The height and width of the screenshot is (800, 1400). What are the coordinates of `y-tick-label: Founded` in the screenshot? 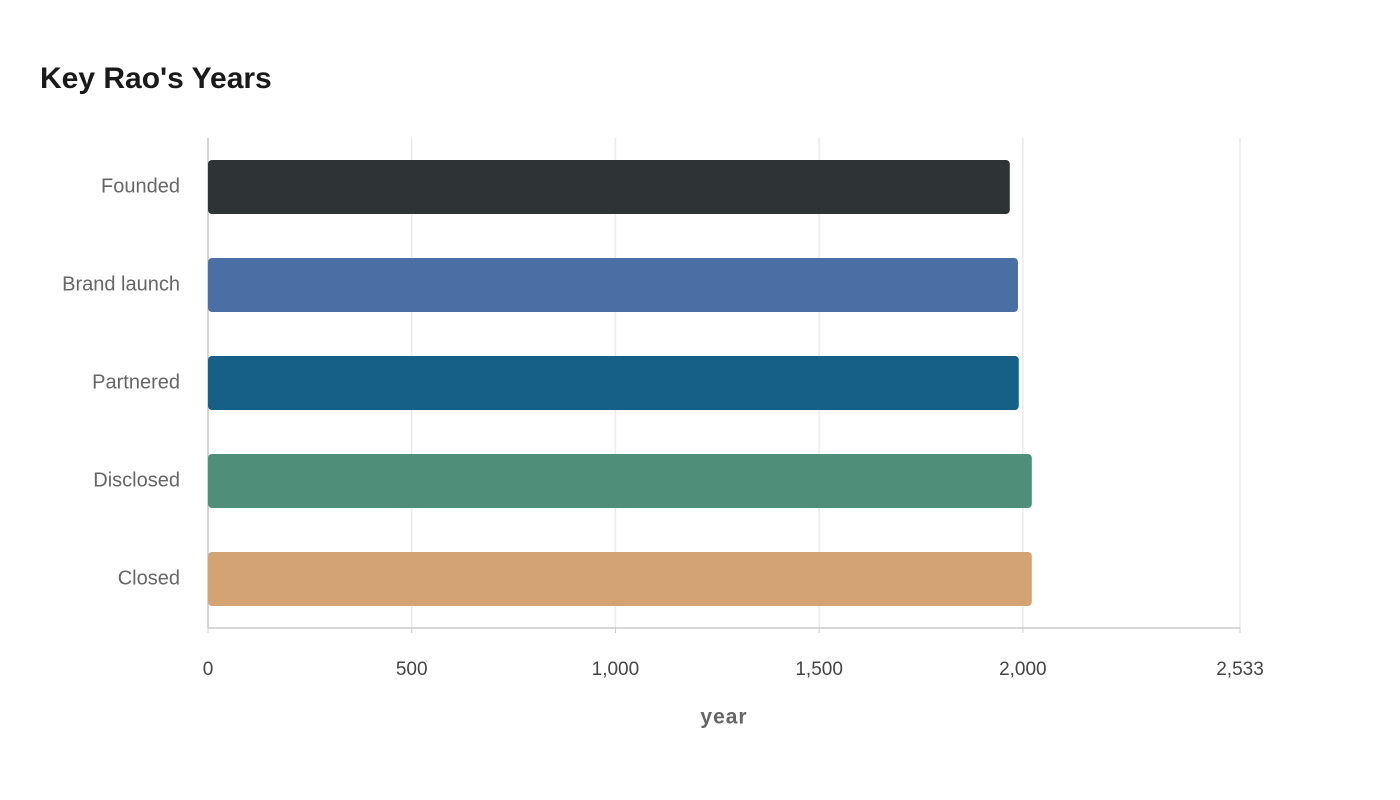 It's located at (140, 186).